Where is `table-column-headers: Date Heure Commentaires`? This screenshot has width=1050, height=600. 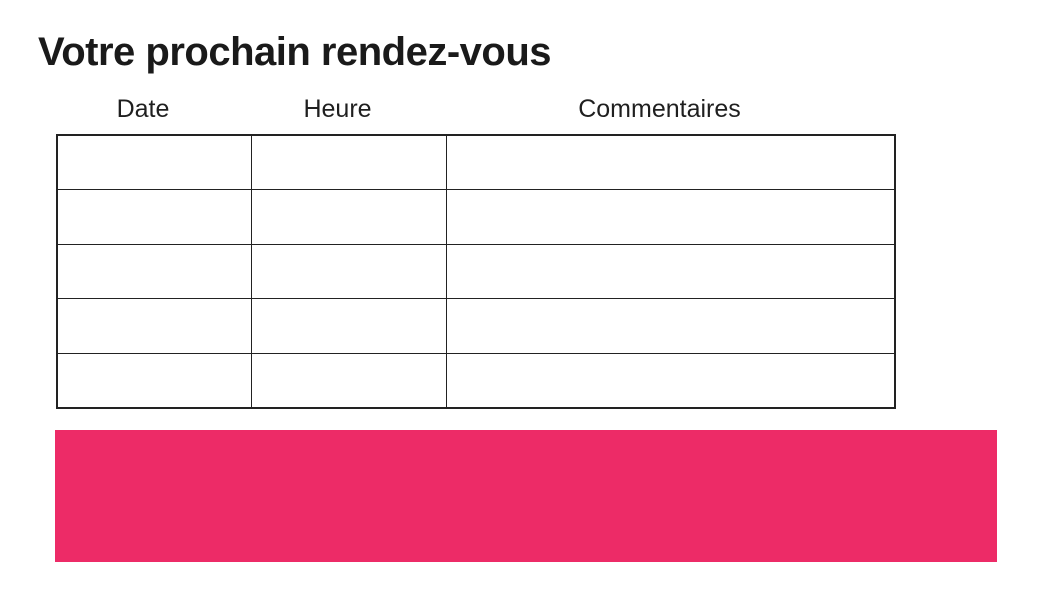 table-column-headers: Date Heure Commentaires is located at coordinates (465, 109).